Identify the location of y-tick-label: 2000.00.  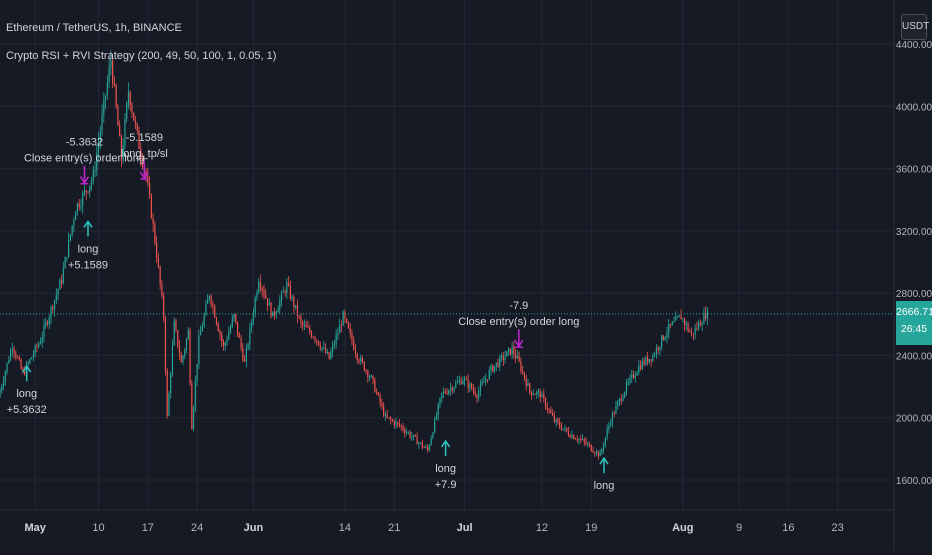
(914, 419).